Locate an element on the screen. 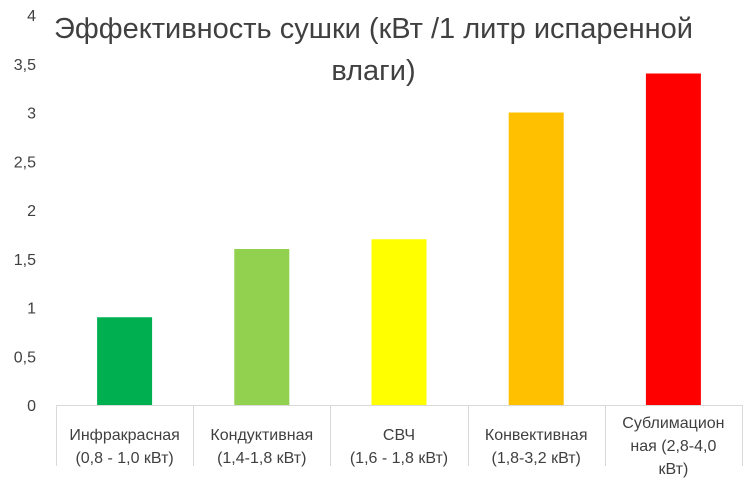 The height and width of the screenshot is (491, 747). x-tick-label: Инфракрасная (0,8 - 1,0 кВт) is located at coordinates (124, 447).